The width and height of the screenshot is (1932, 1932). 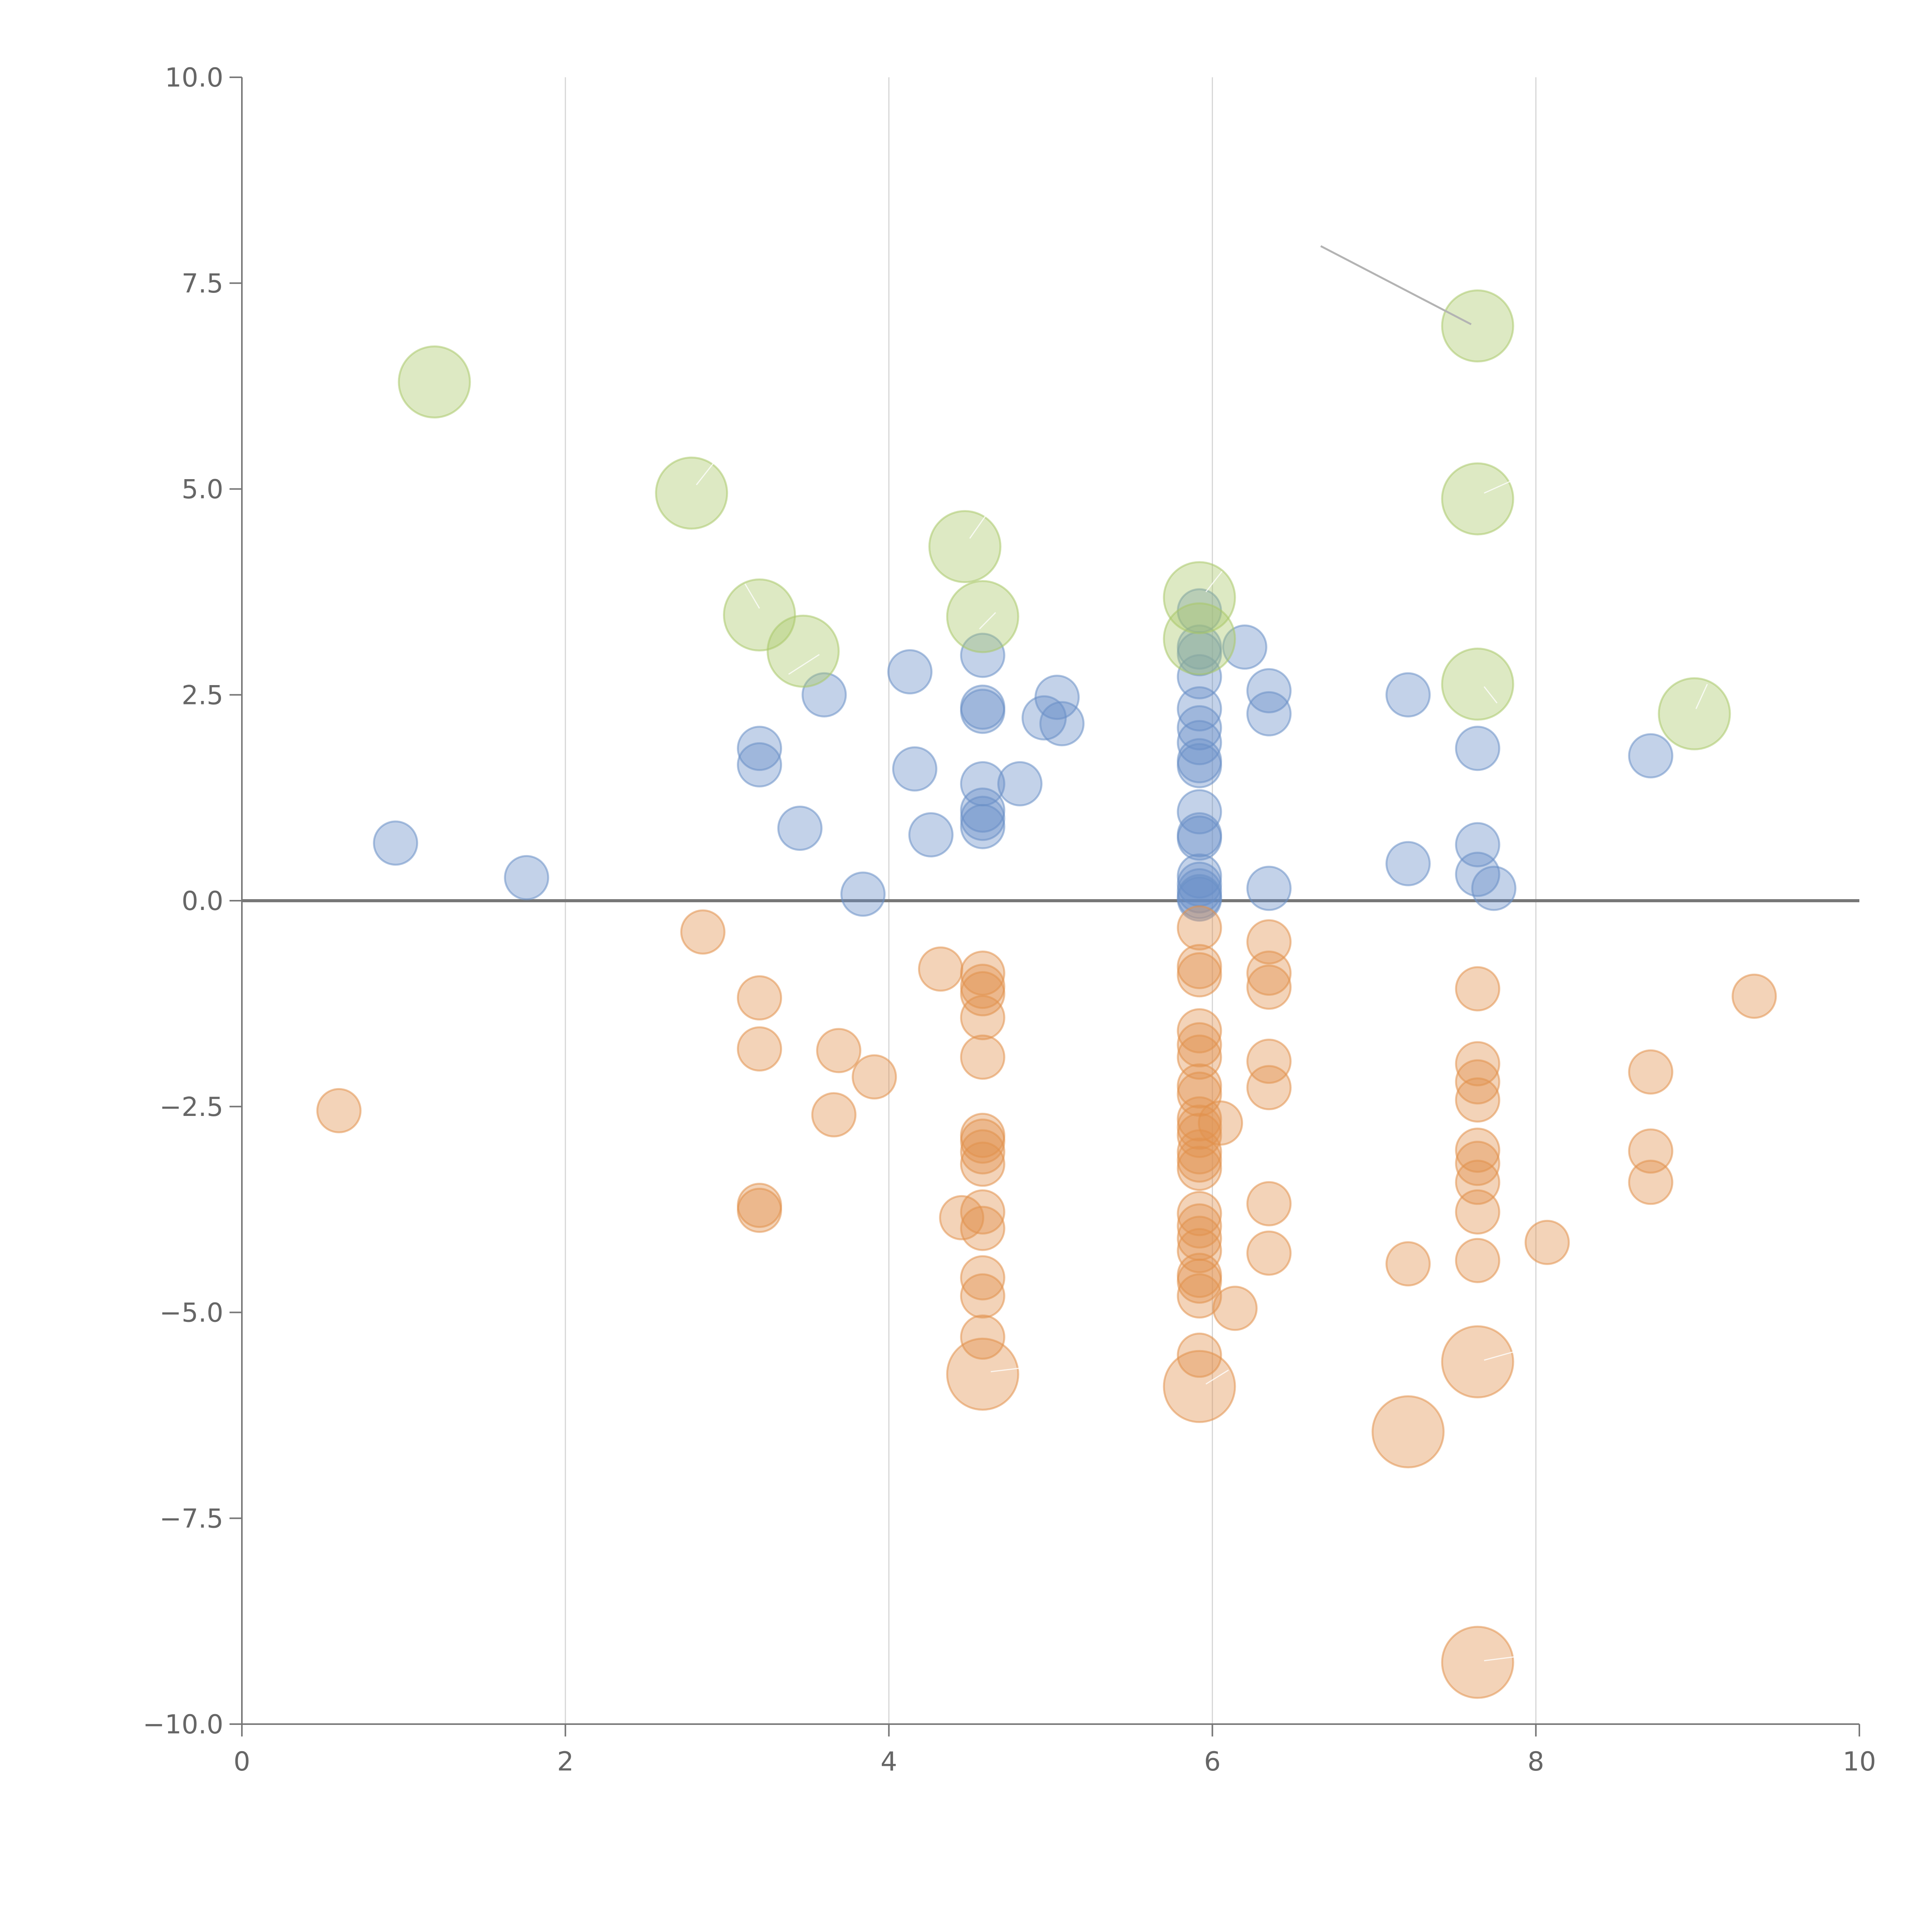 I want to click on y-tick-label: 2.5, so click(x=202, y=695).